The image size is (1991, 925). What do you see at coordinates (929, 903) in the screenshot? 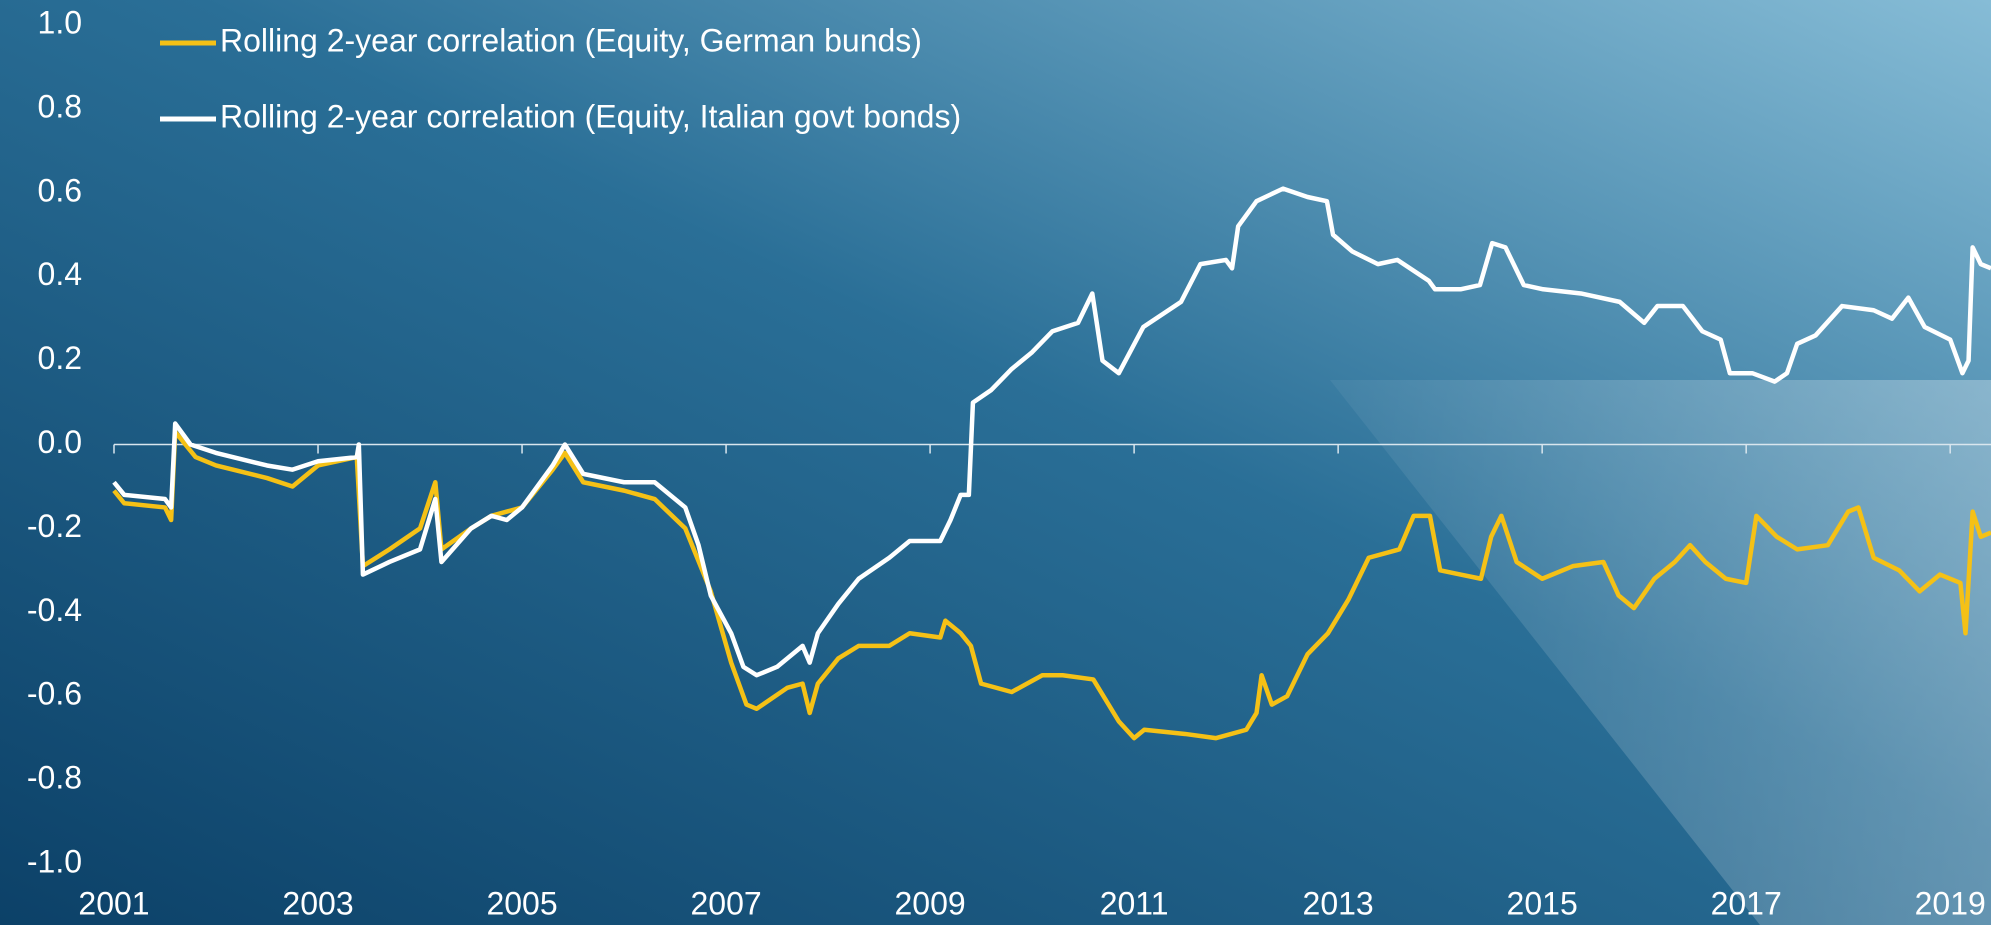
I see `x-tick-label: 2009` at bounding box center [929, 903].